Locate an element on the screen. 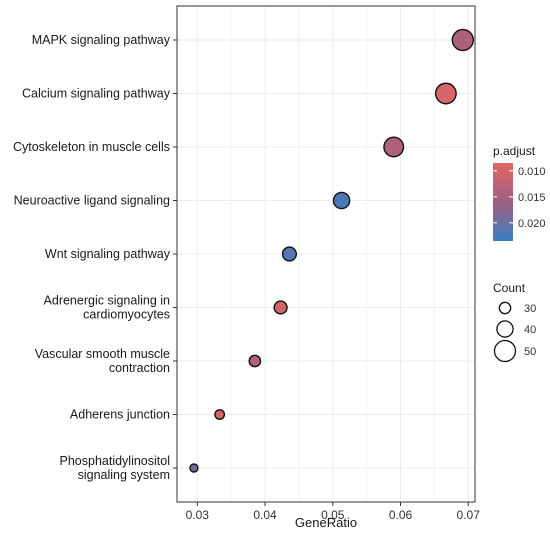  size-legend-title: Count is located at coordinates (509, 288).